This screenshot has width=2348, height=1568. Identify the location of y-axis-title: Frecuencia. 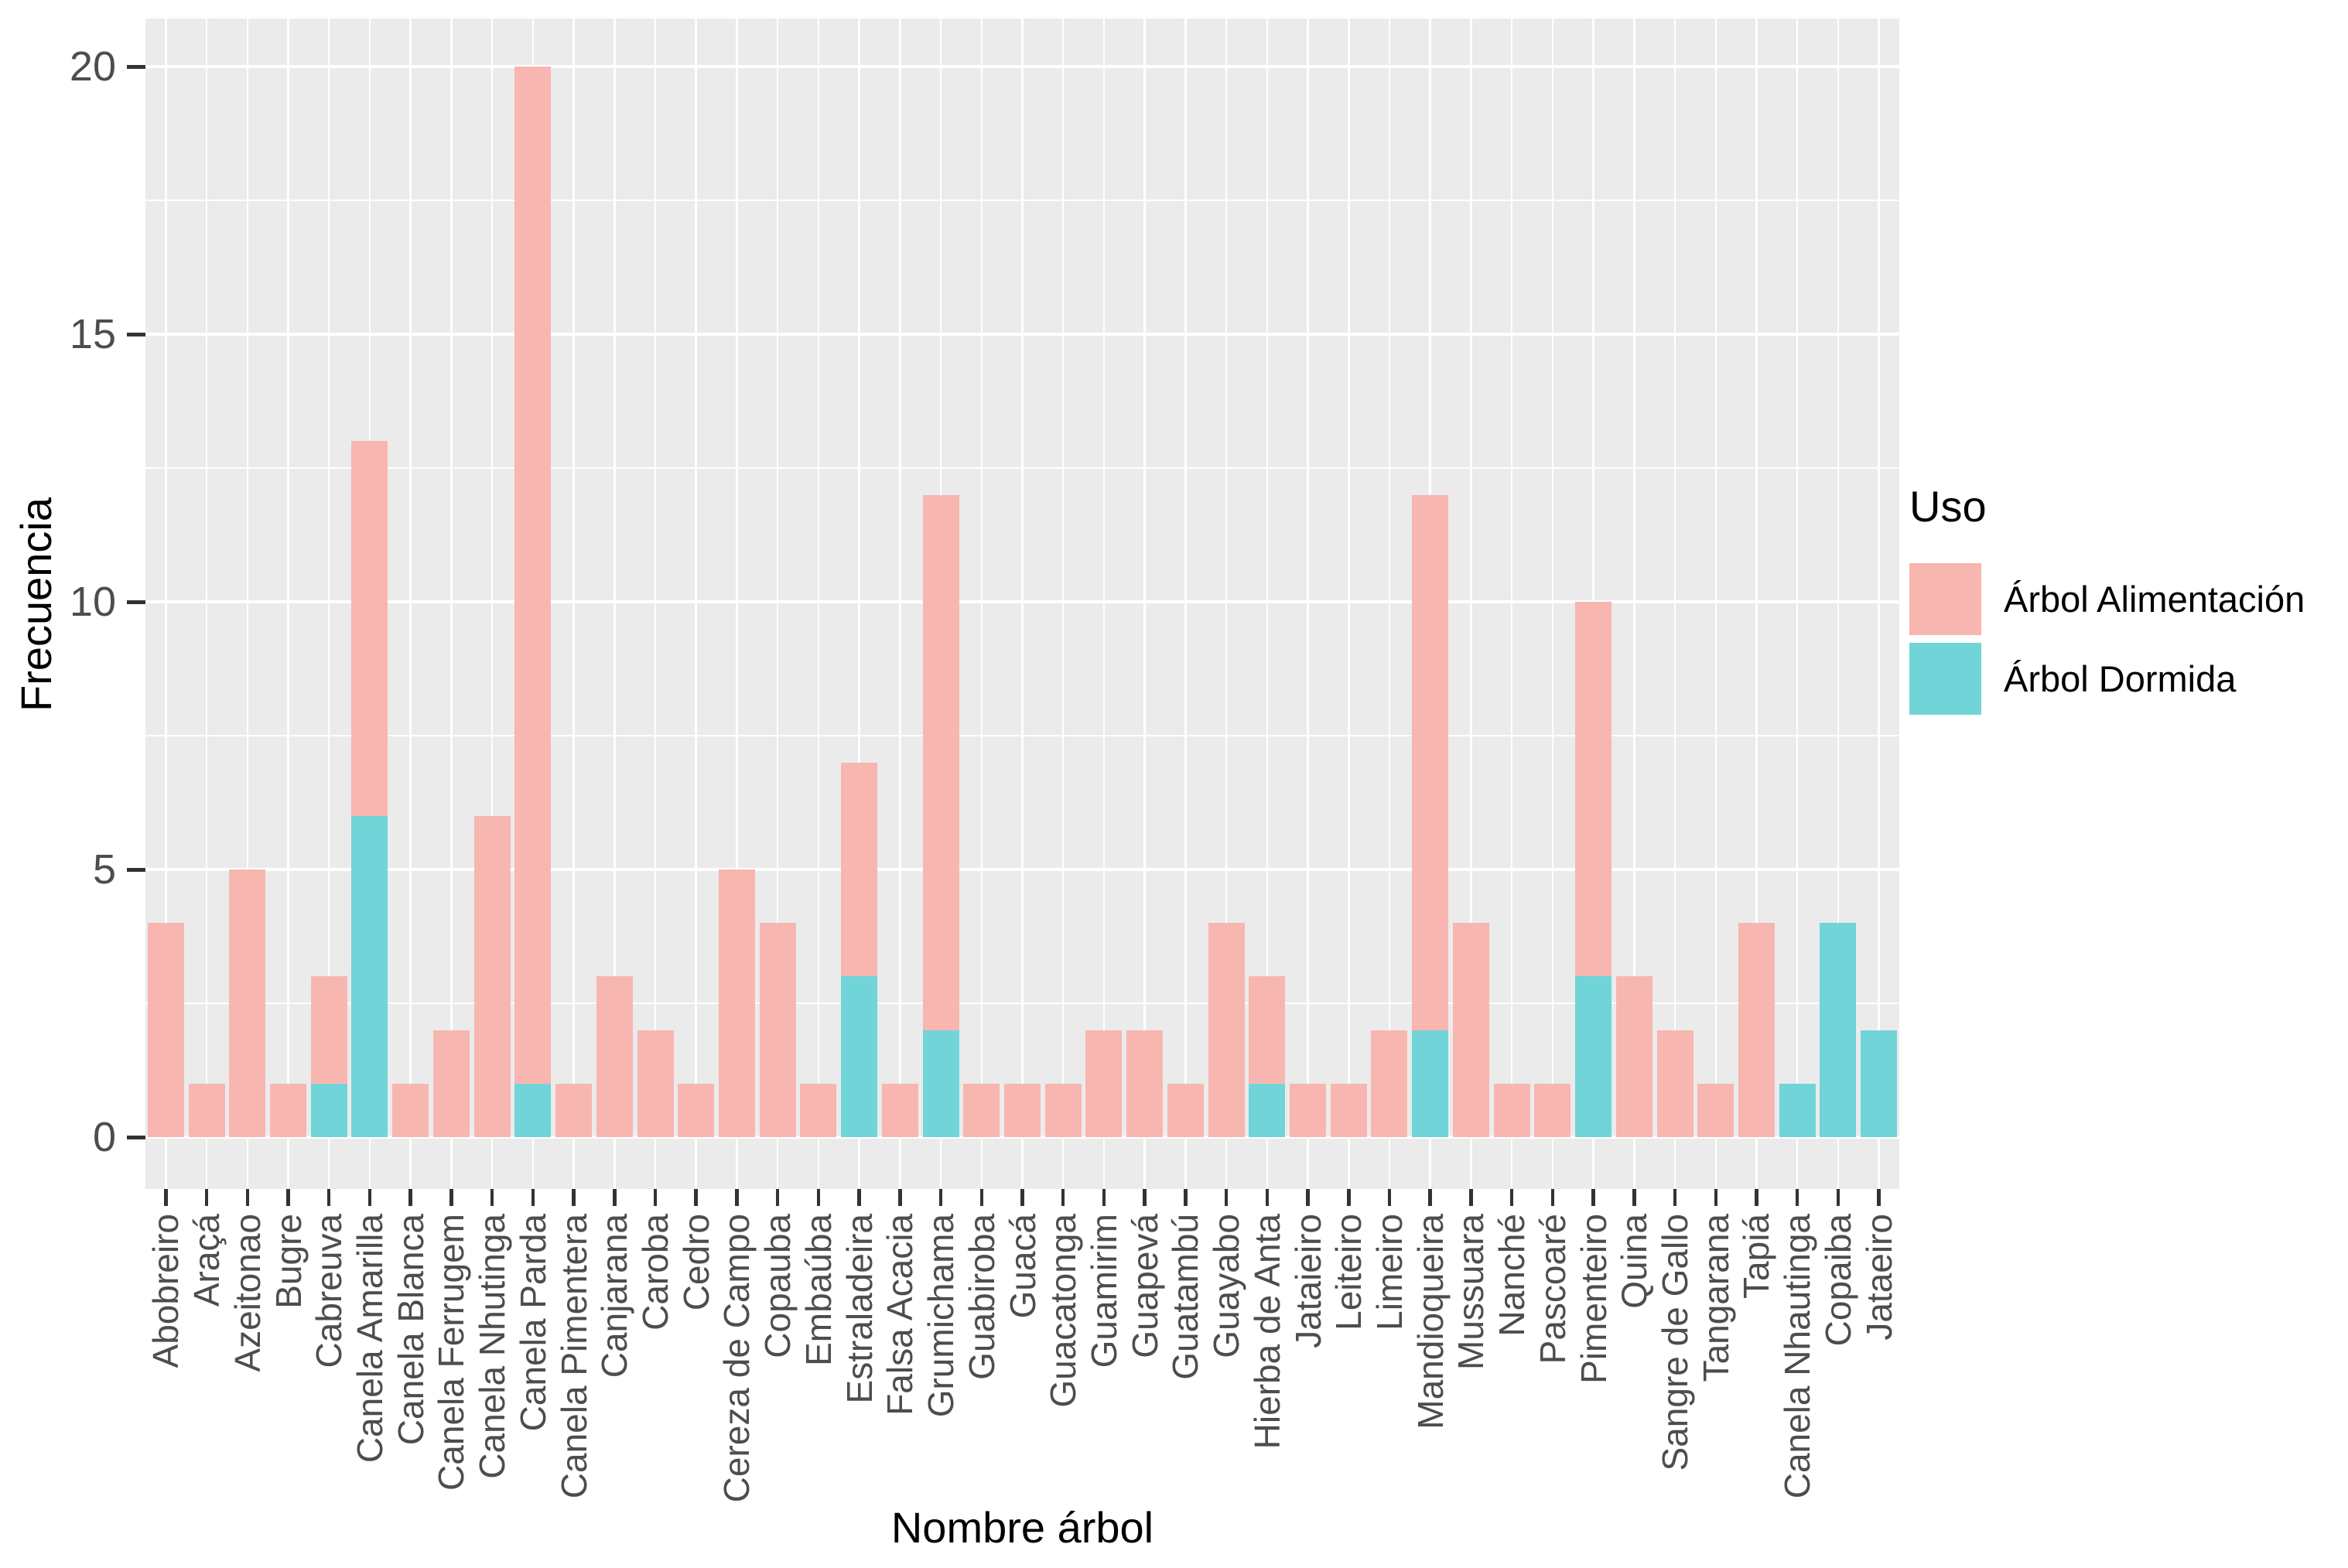
(36, 604).